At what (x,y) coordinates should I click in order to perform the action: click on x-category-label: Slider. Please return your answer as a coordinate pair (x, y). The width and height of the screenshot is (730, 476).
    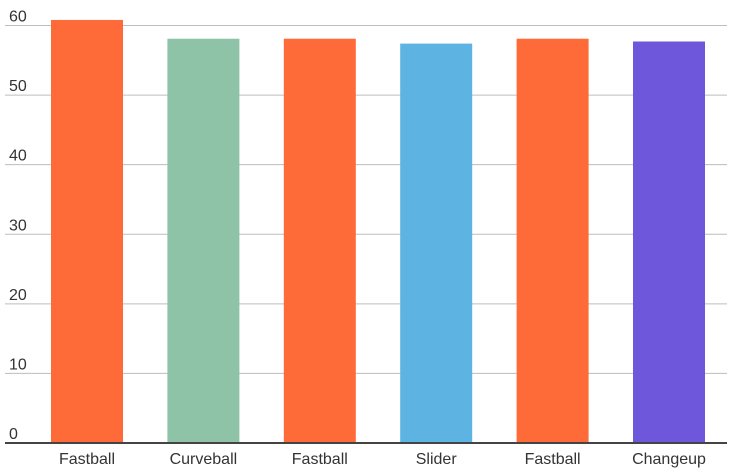
    Looking at the image, I should click on (437, 459).